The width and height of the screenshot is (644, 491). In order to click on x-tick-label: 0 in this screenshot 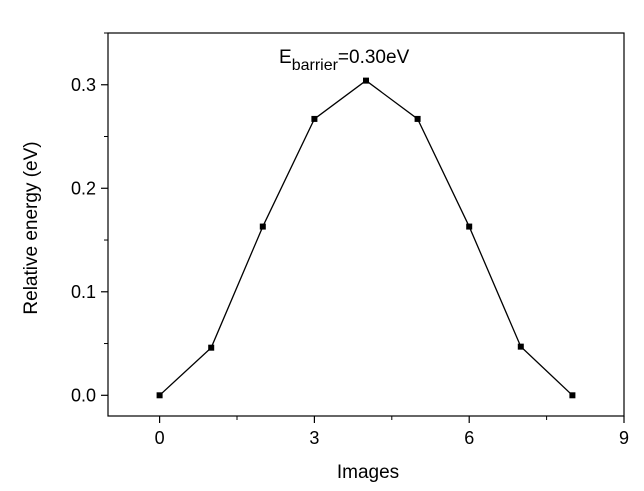, I will do `click(160, 438)`.